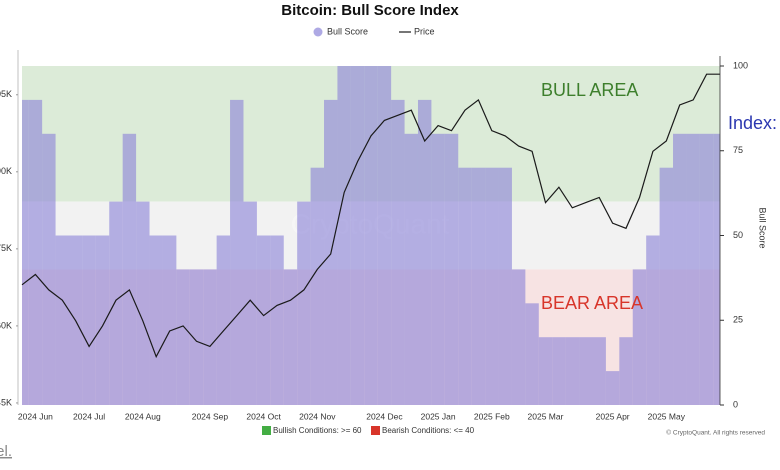 The width and height of the screenshot is (780, 470). What do you see at coordinates (738, 235) in the screenshot?
I see `y2-tick-label: 50` at bounding box center [738, 235].